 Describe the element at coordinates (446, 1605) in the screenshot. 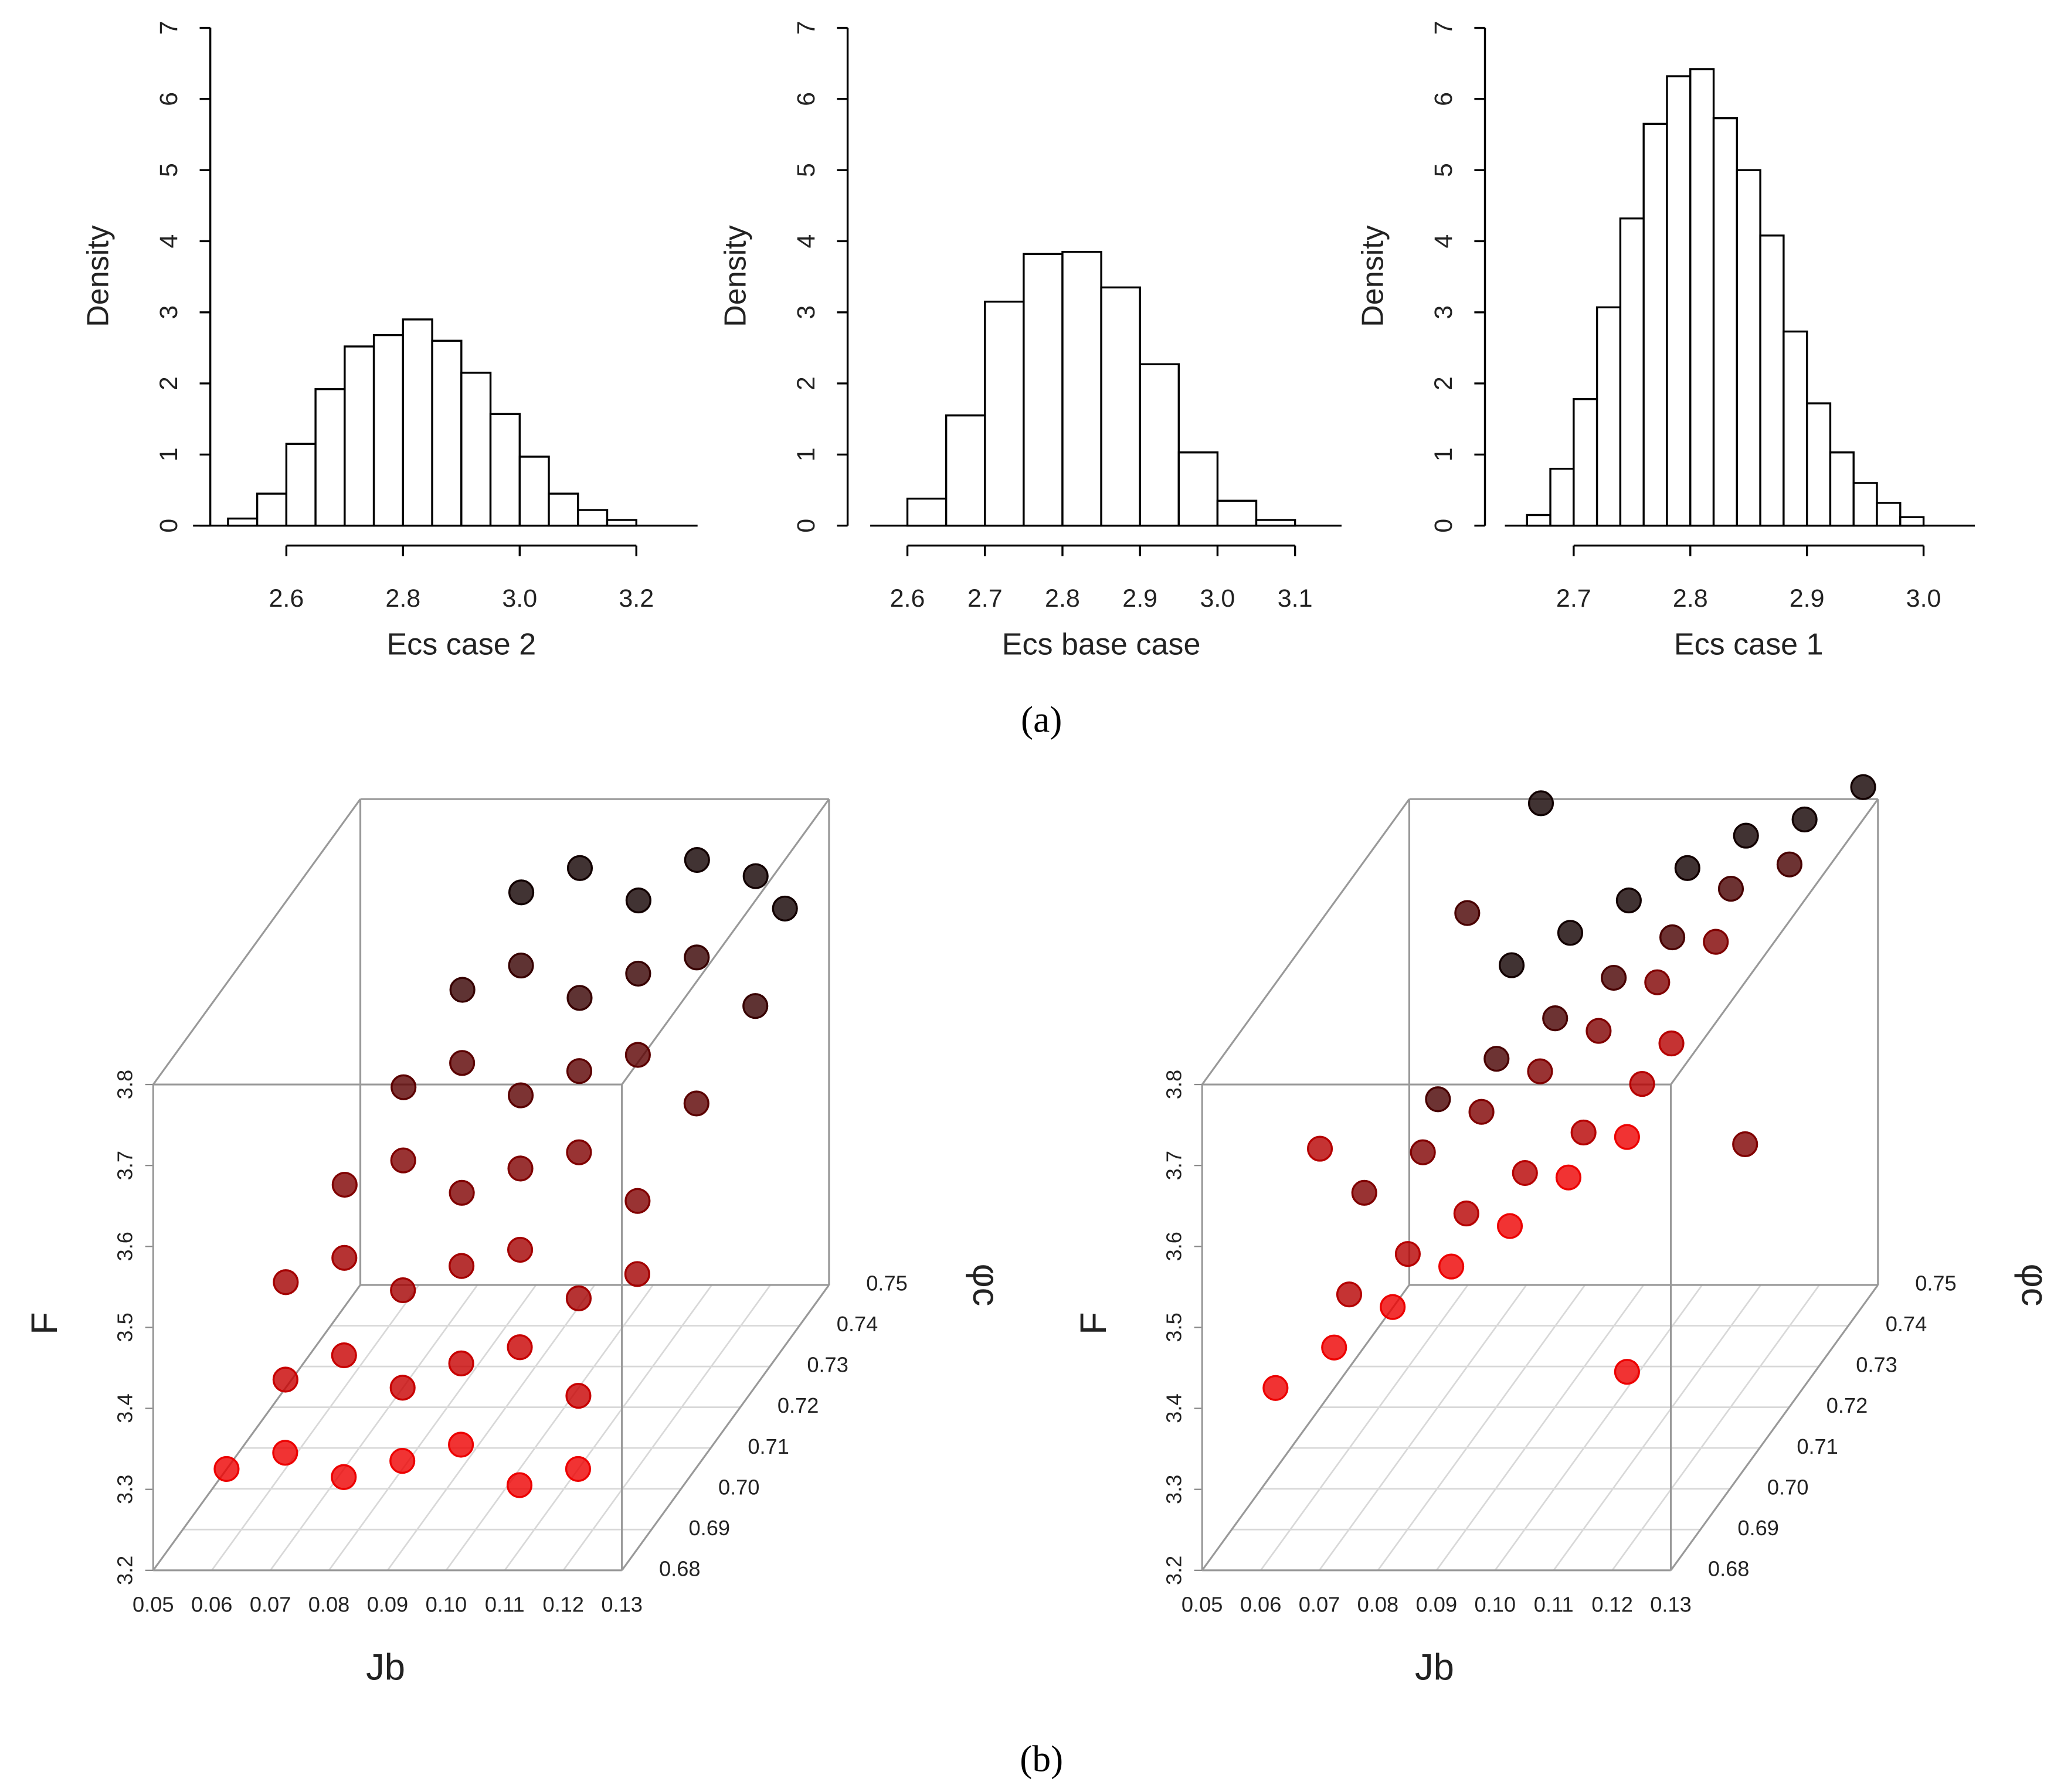

I see `x-tick-label: 0.10` at that location.